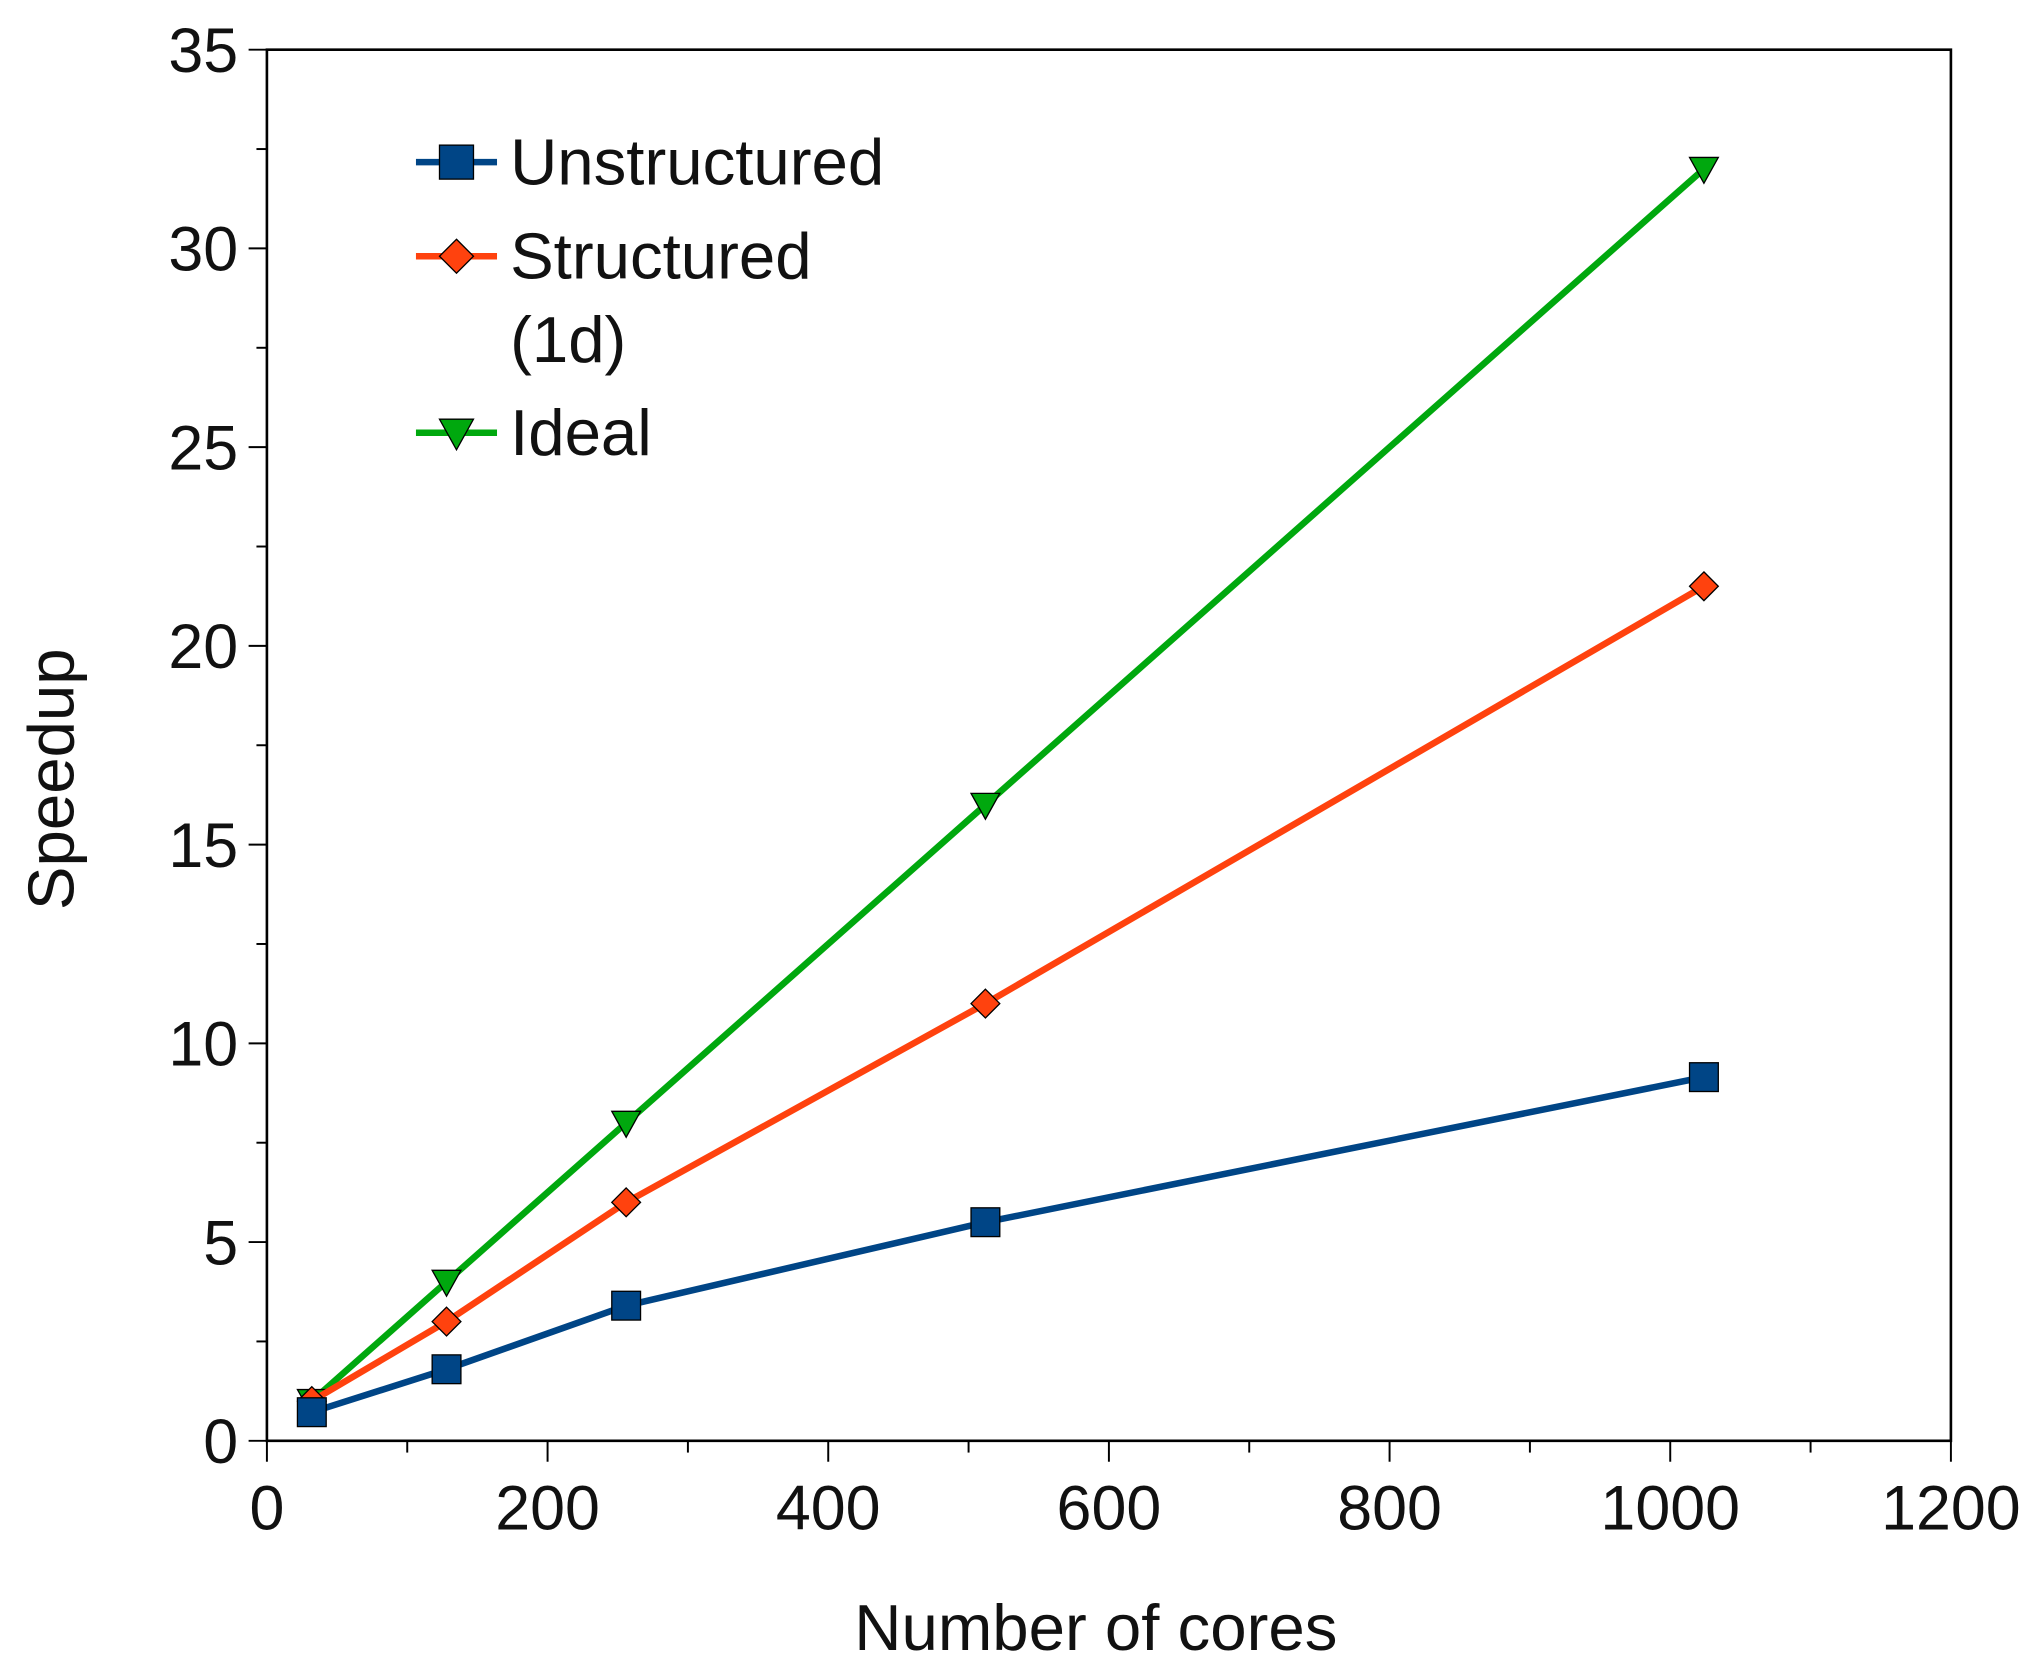 Image resolution: width=2040 pixels, height=1667 pixels. I want to click on y-tick-label: 30, so click(203, 250).